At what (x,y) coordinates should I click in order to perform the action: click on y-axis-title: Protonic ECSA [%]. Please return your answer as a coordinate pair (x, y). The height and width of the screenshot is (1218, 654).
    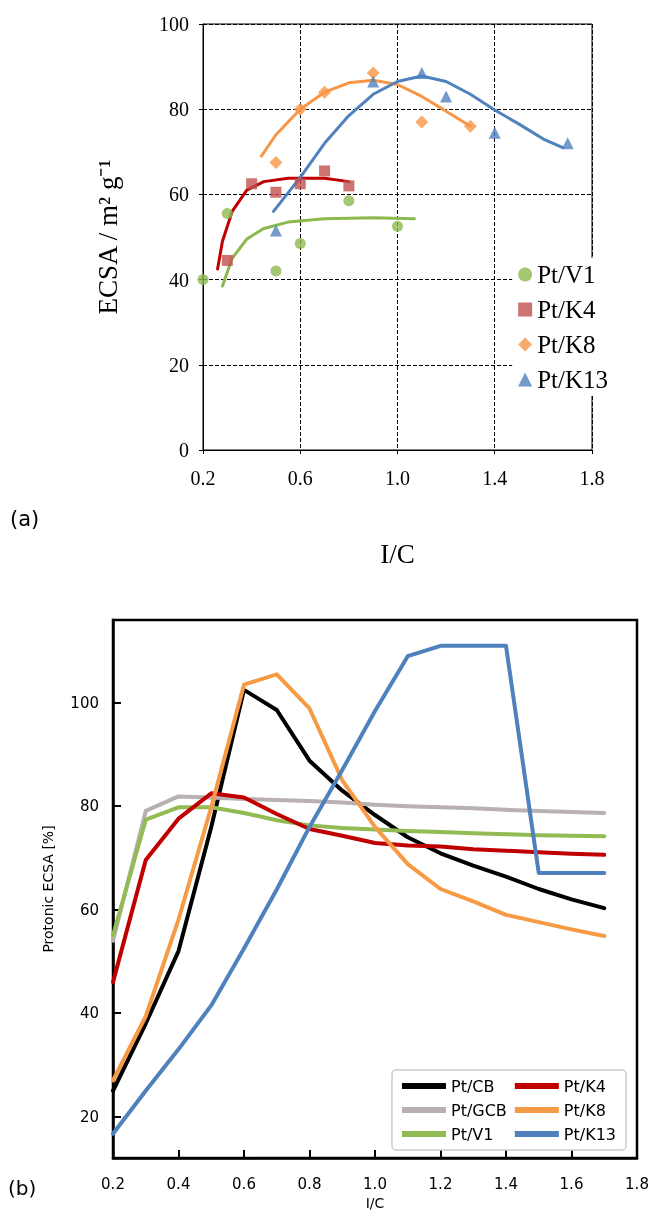
    Looking at the image, I should click on (48, 889).